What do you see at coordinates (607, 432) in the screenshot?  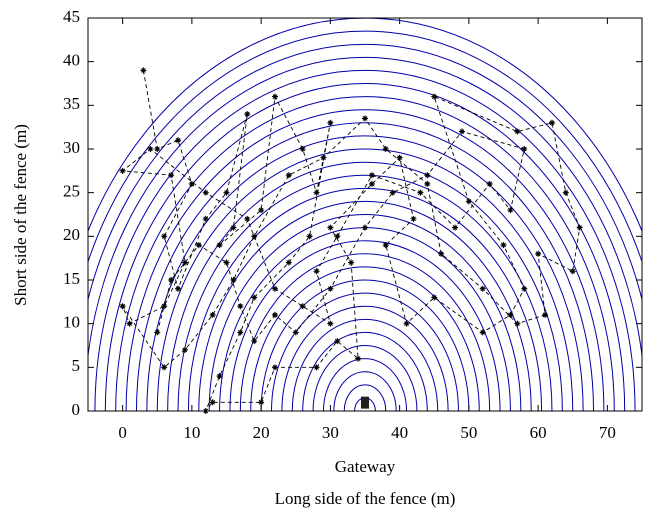 I see `x-tick-label: 70` at bounding box center [607, 432].